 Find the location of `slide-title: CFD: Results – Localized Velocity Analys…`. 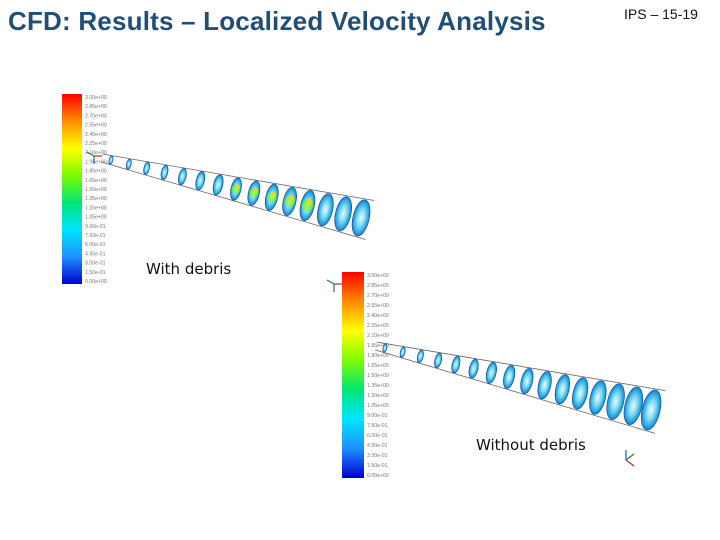

slide-title: CFD: Results – Localized Velocity Analys… is located at coordinates (277, 21).